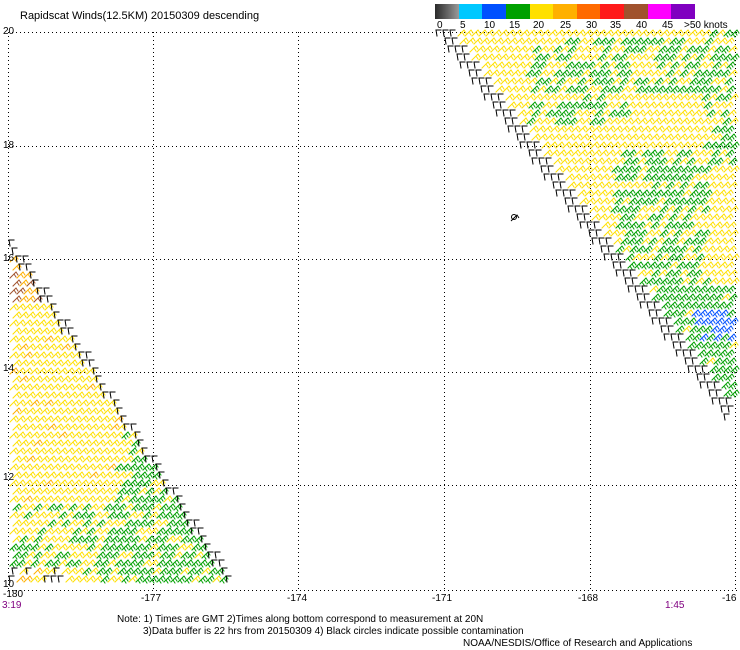 This screenshot has height=650, width=740. Describe the element at coordinates (642, 25) in the screenshot. I see `colorbar-label: 40` at that location.